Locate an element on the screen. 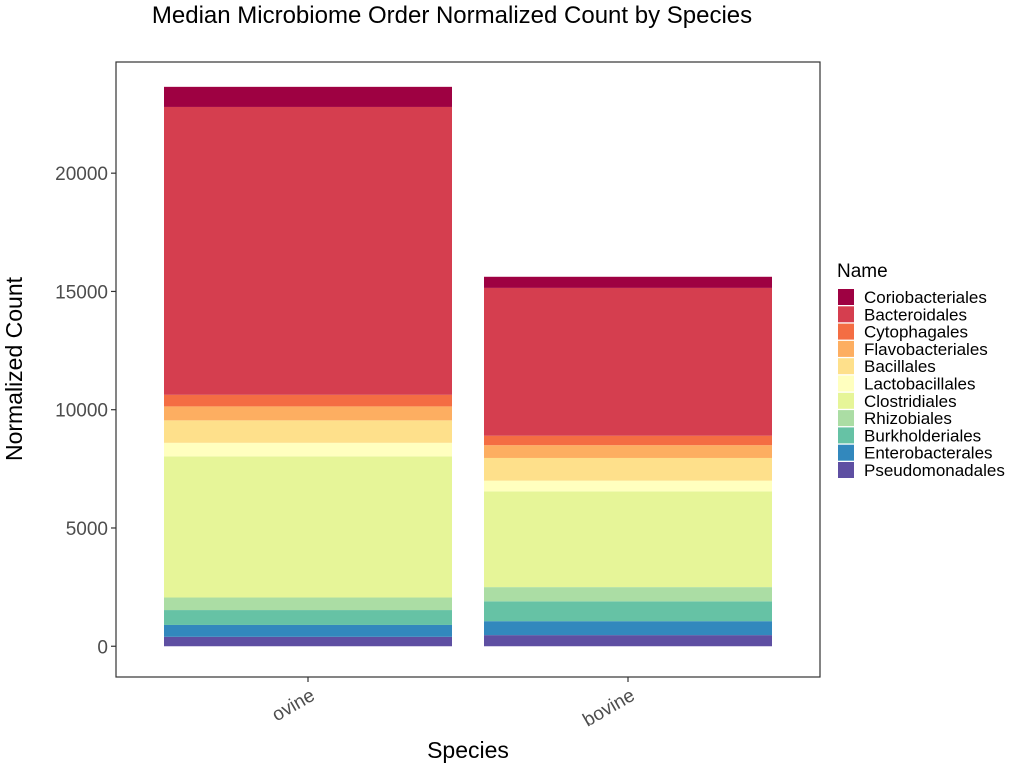  legend-label-coriobacteriales: Coriobacteriales is located at coordinates (925, 297).